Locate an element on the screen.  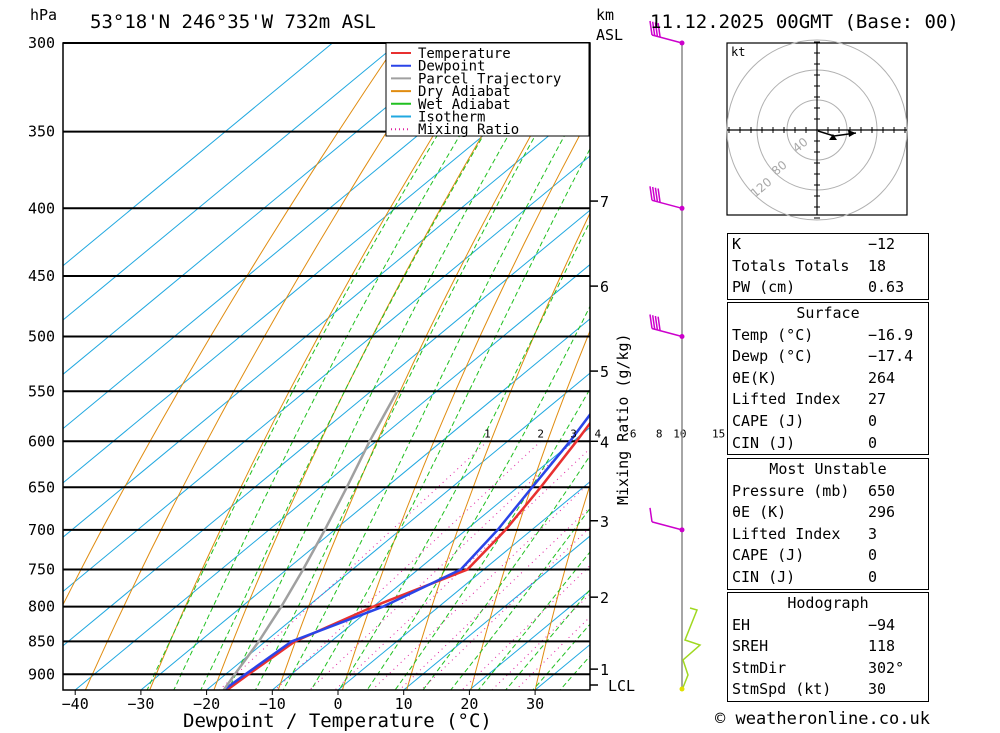
mixing-ratio-label: 10 is located at coordinates (679, 433).